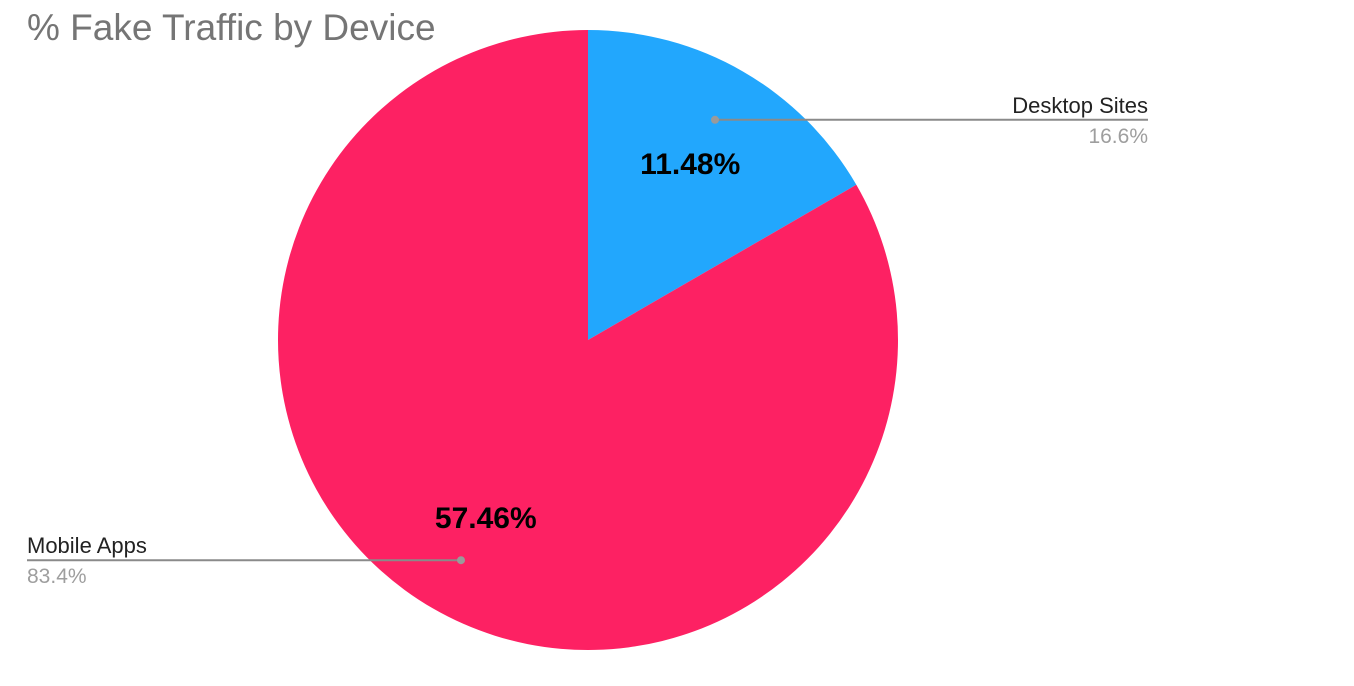  I want to click on callout-share-mobile-apps: 83.4%, so click(57, 576).